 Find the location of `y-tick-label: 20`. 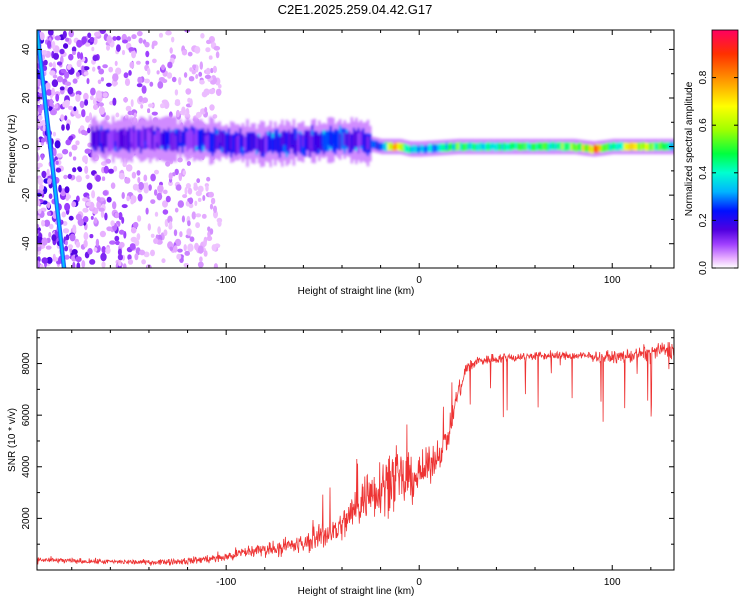

y-tick-label: 20 is located at coordinates (26, 98).